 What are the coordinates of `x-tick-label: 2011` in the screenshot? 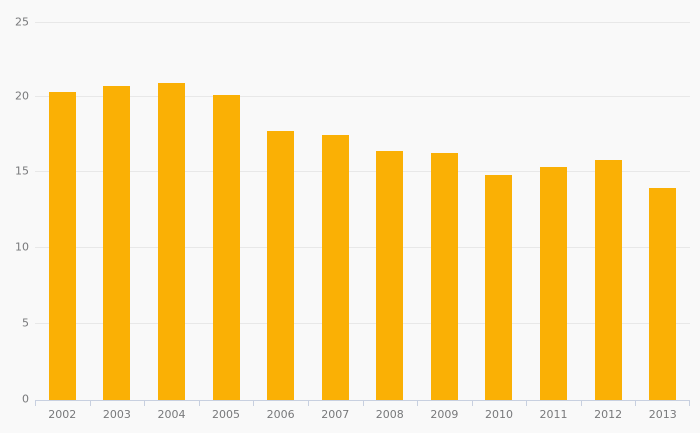 It's located at (553, 414).